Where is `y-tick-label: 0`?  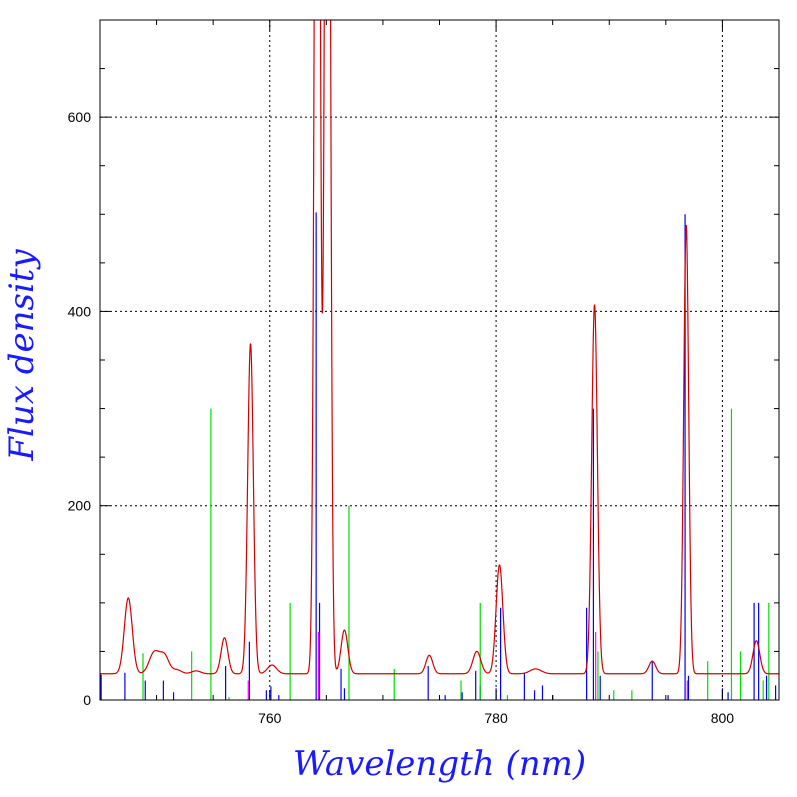
y-tick-label: 0 is located at coordinates (87, 700).